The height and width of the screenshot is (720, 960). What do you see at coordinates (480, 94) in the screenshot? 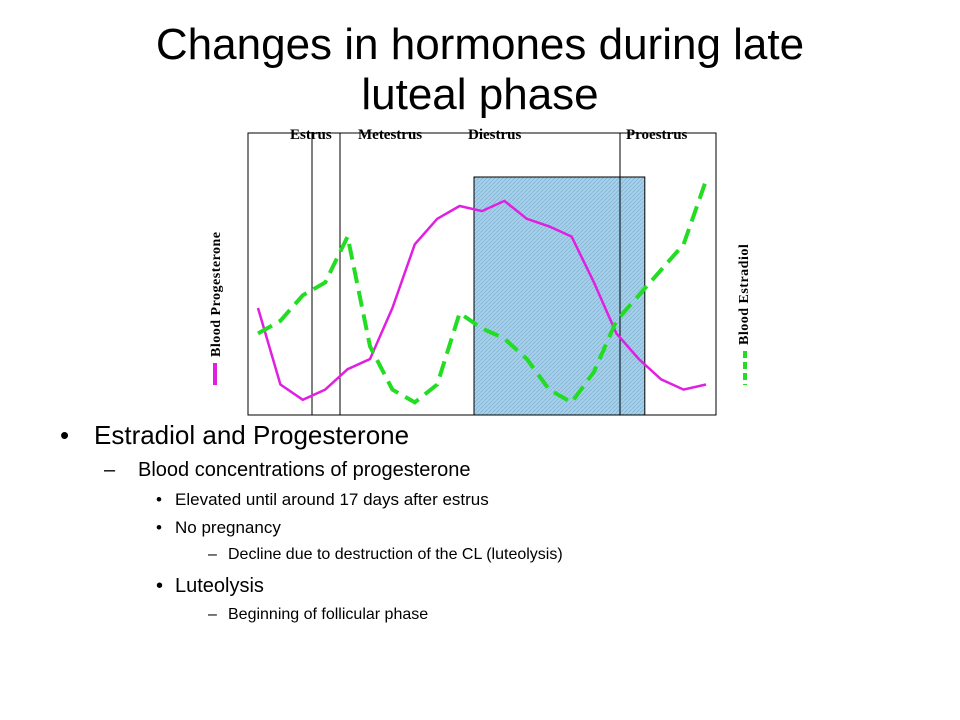
I see `slide-title-line-2: luteal phase` at bounding box center [480, 94].